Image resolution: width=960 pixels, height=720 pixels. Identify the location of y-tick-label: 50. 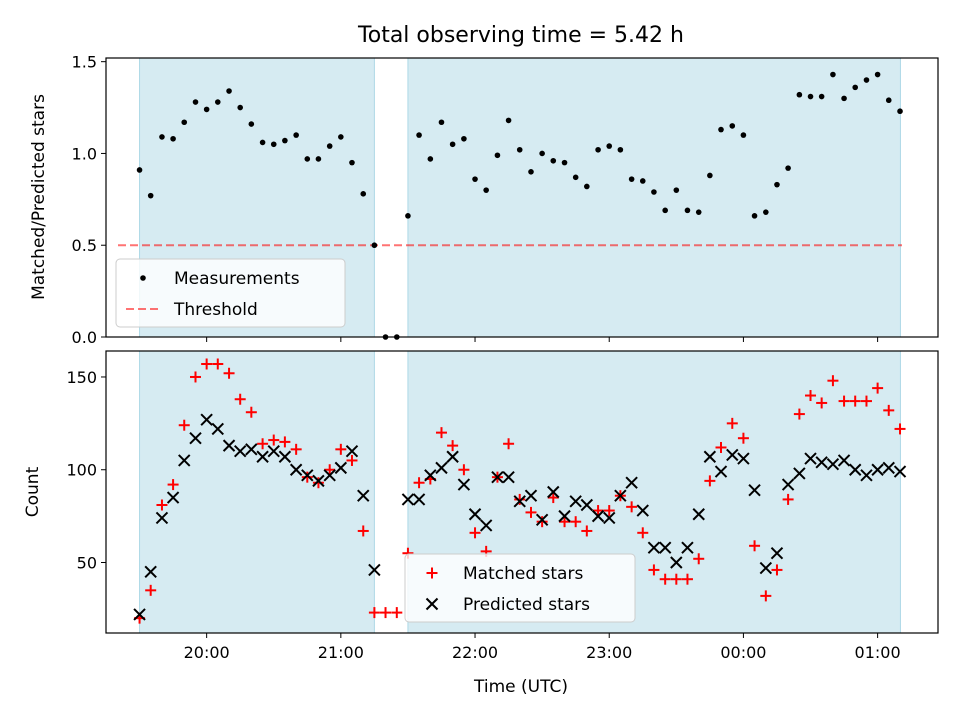
(87, 563).